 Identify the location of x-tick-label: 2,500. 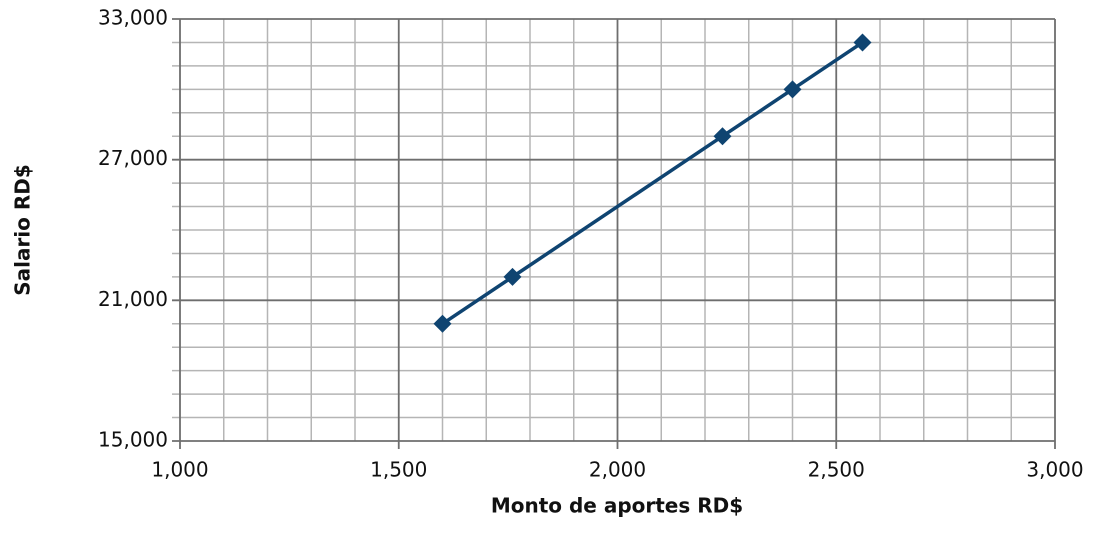
(836, 470).